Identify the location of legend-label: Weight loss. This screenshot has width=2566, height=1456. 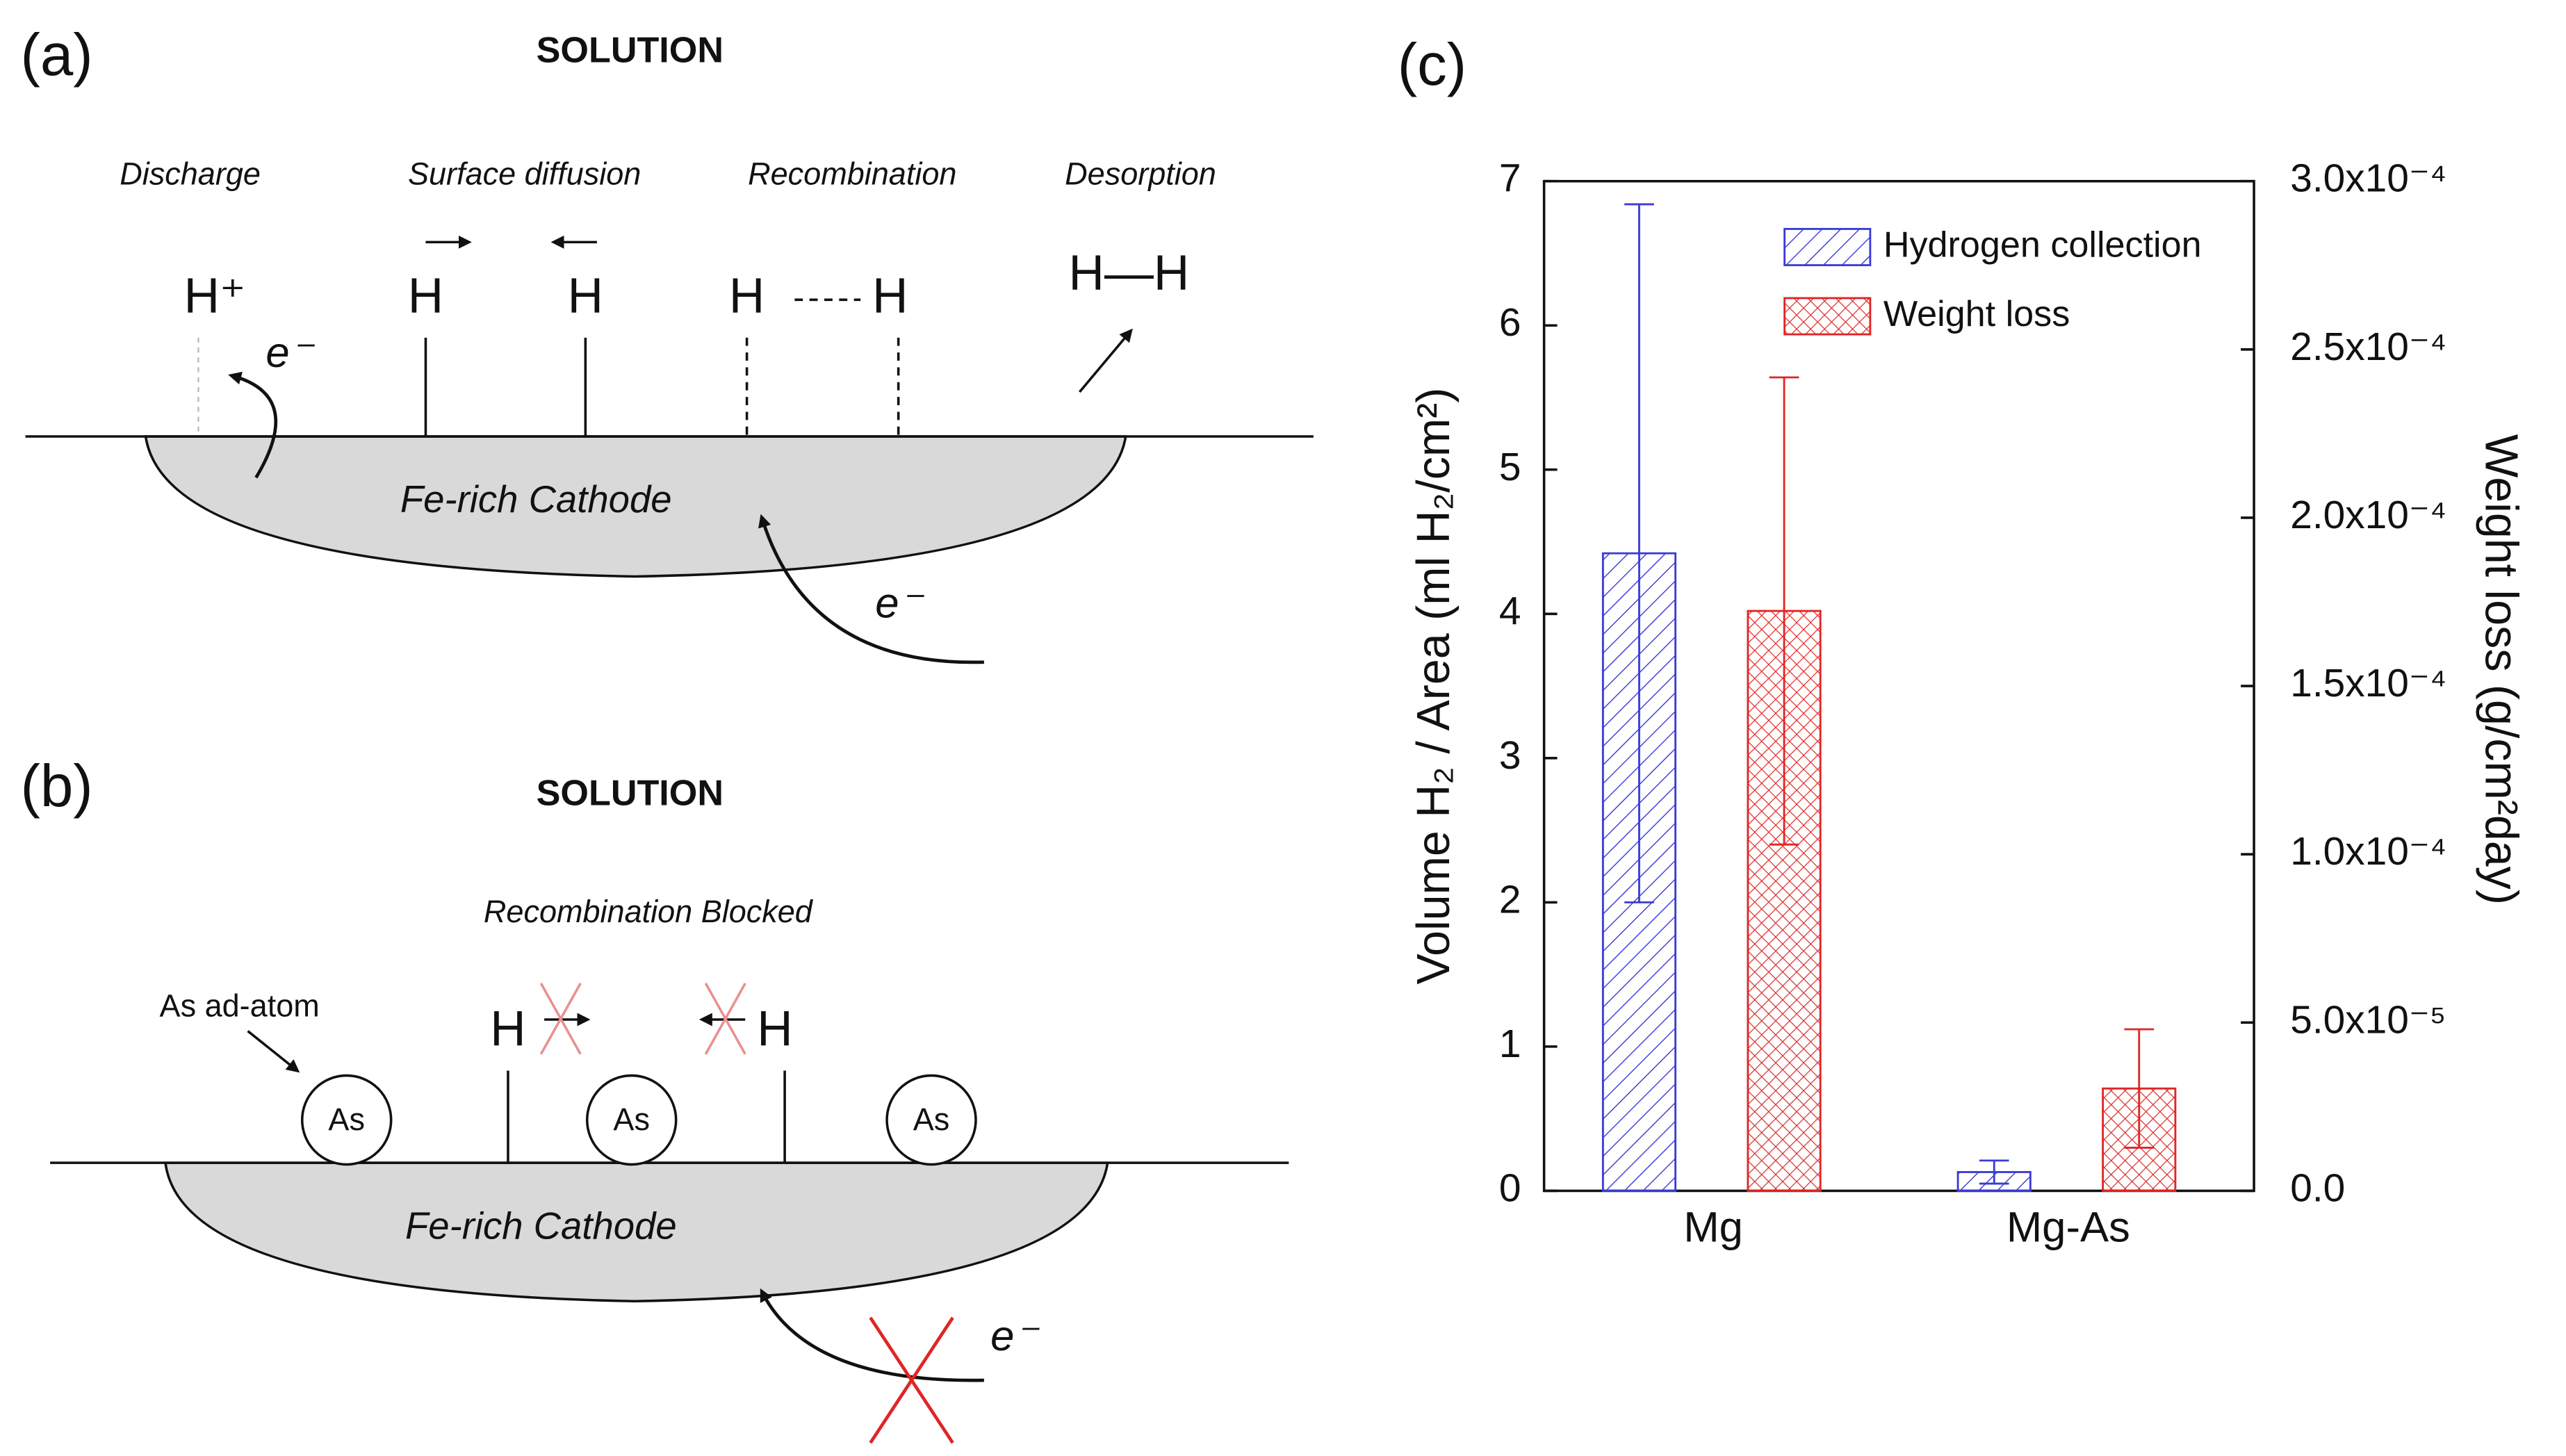
(1976, 314).